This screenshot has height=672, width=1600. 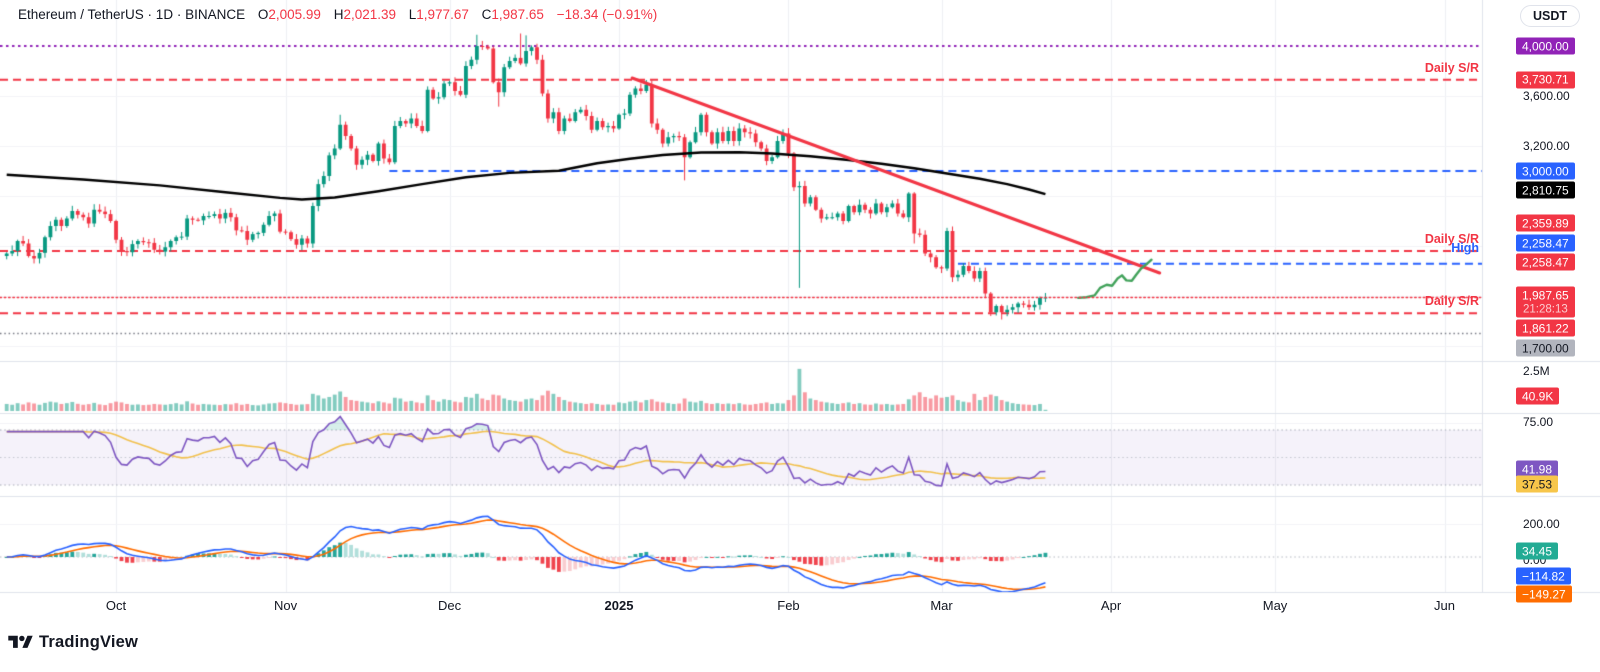 I want to click on time-axis-label: Apr, so click(x=1111, y=605).